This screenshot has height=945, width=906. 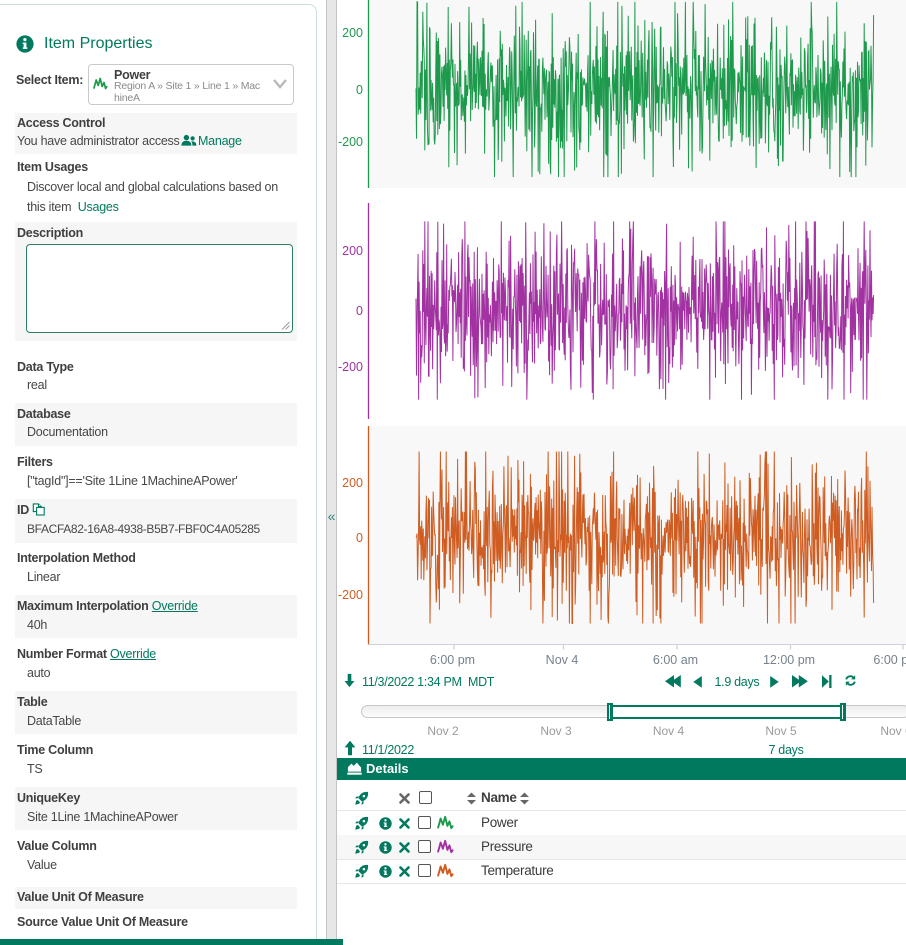 What do you see at coordinates (562, 660) in the screenshot?
I see `svg-text: Nov 4` at bounding box center [562, 660].